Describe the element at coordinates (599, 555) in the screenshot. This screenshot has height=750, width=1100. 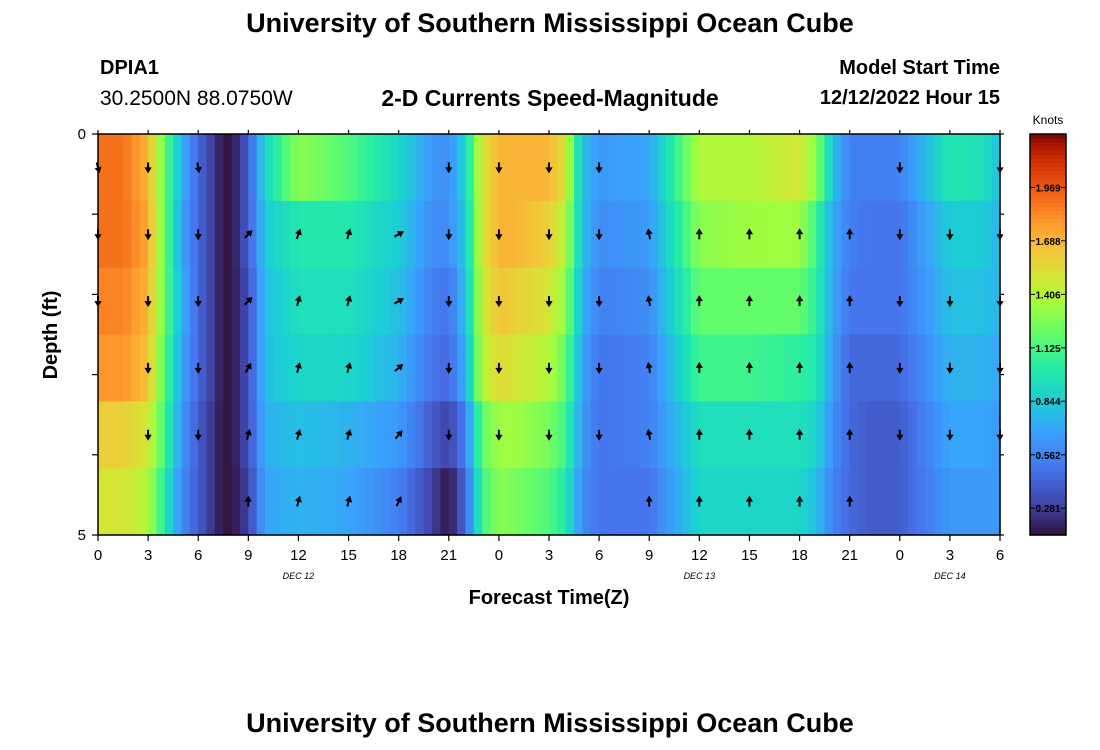
I see `x-tick-label: 6` at that location.